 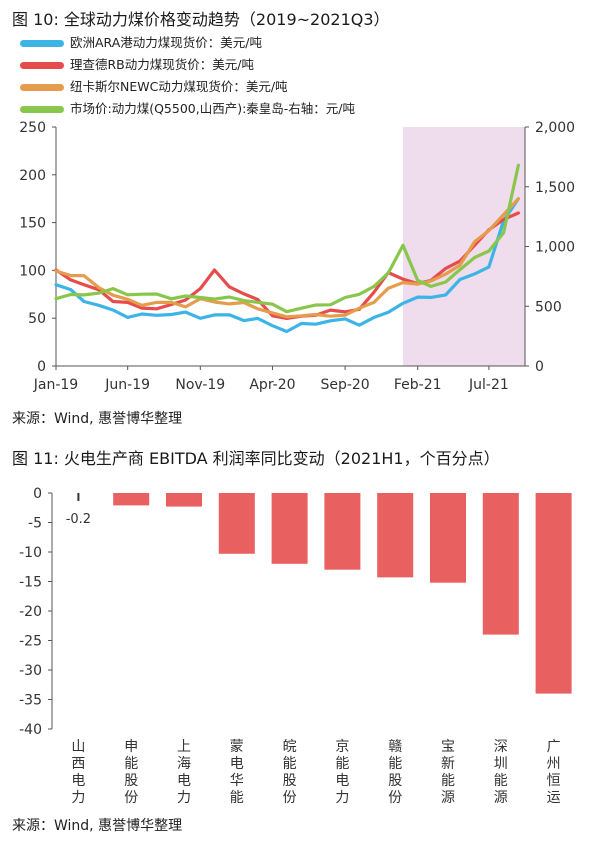 What do you see at coordinates (30, 583) in the screenshot?
I see `y-tick-label: -15` at bounding box center [30, 583].